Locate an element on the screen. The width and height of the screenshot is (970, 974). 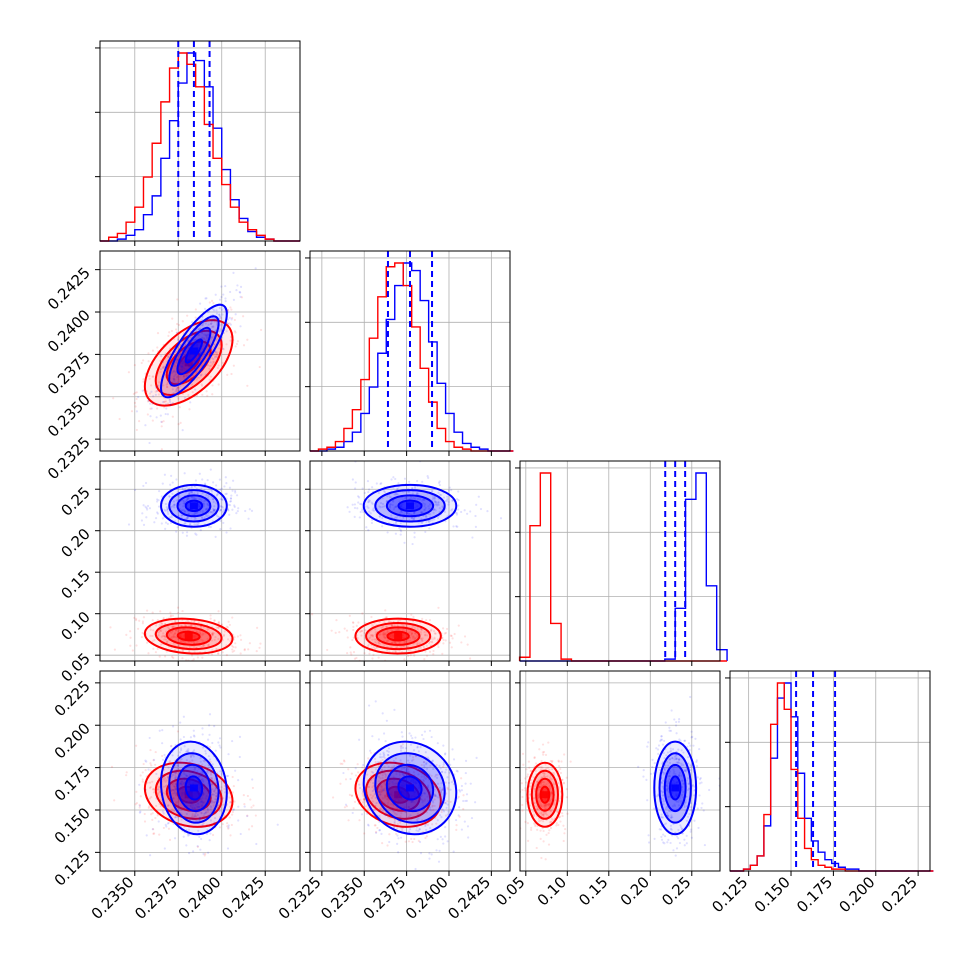
x-tick-label: 0.125 is located at coordinates (729, 894).